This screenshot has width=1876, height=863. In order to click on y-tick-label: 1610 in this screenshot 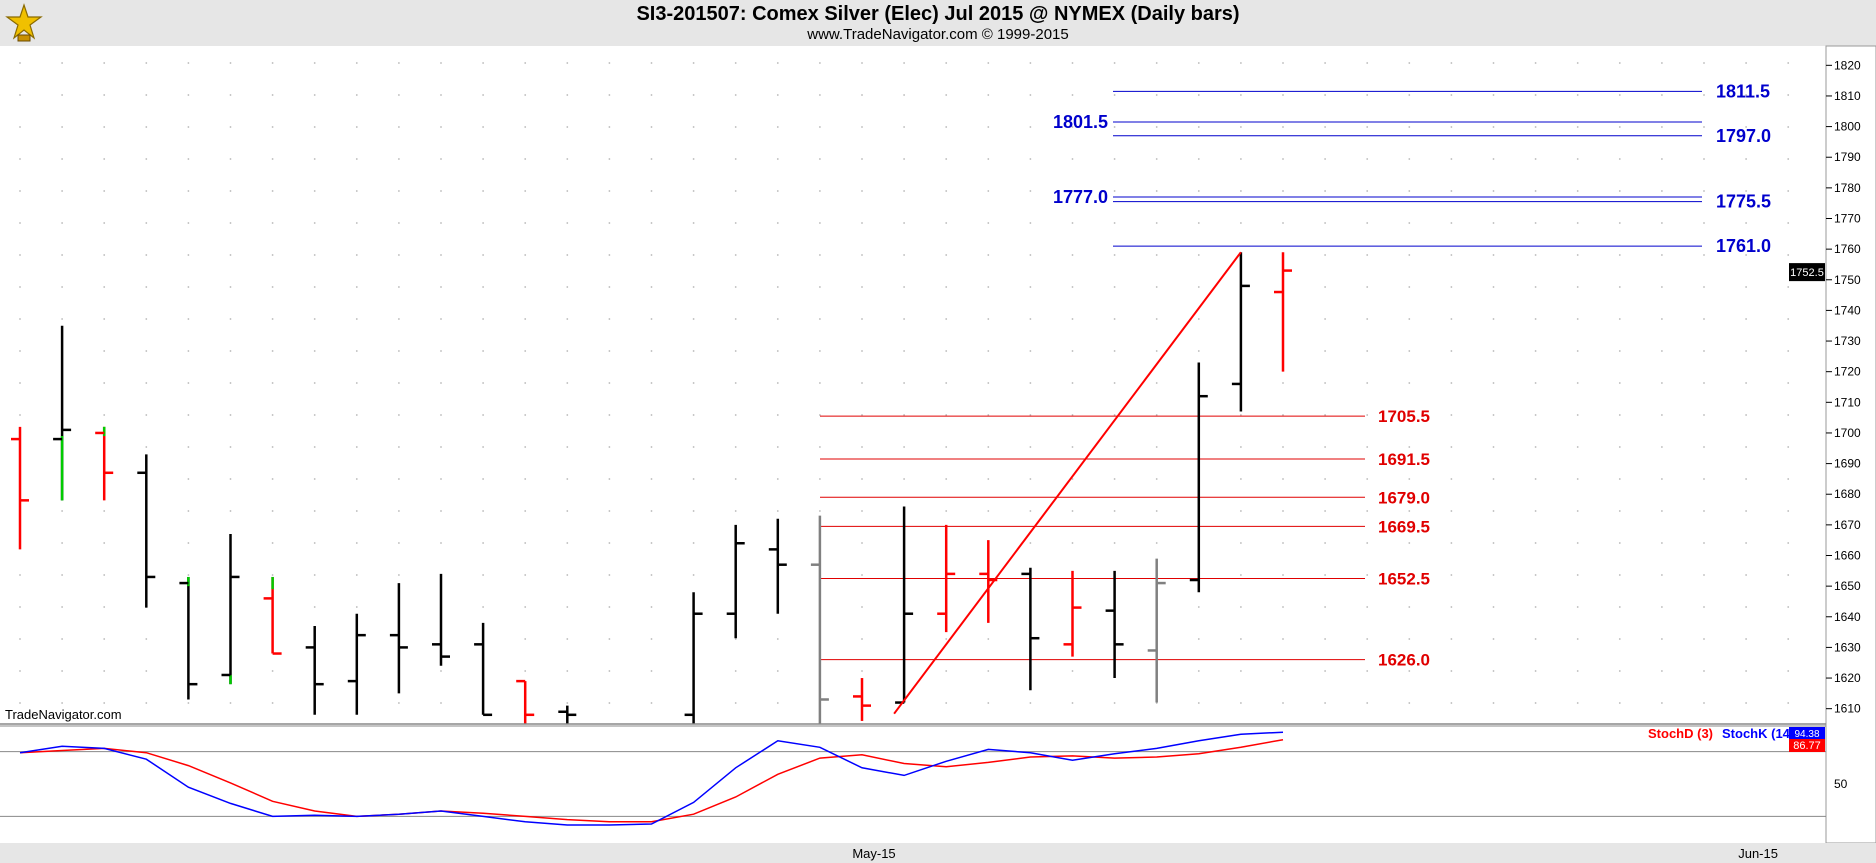, I will do `click(1847, 709)`.